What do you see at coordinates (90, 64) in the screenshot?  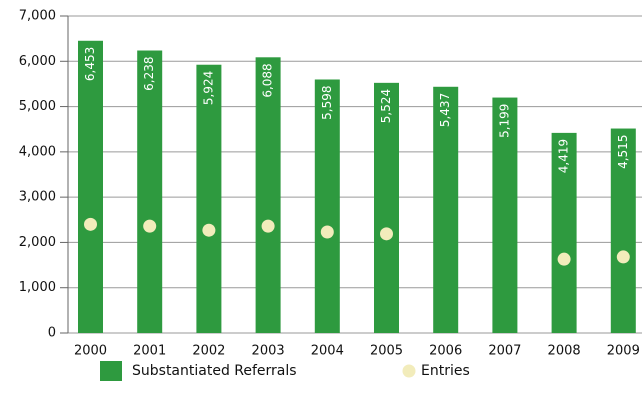 I see `data-label: 6,453` at bounding box center [90, 64].